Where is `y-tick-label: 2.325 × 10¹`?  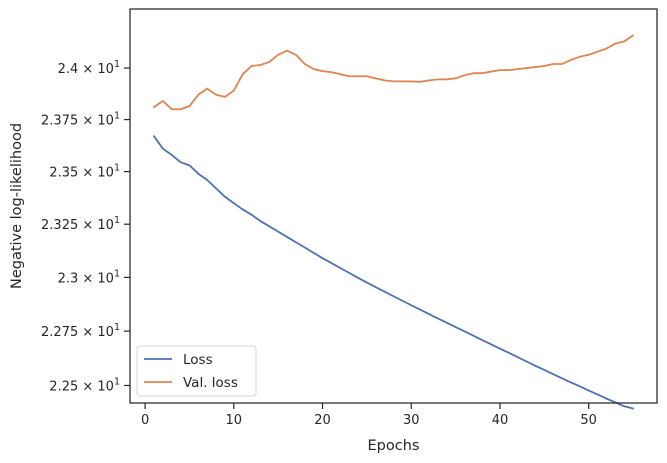
y-tick-label: 2.325 × 10¹ is located at coordinates (80, 224).